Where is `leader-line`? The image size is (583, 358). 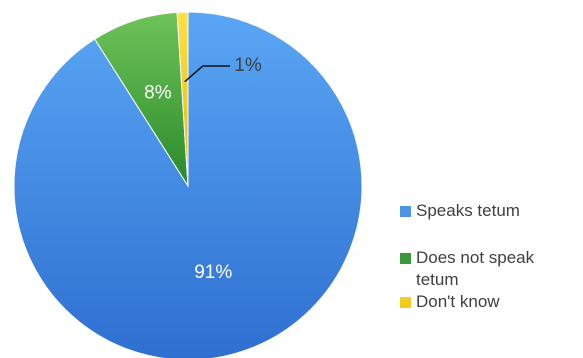
leader-line is located at coordinates (207, 74).